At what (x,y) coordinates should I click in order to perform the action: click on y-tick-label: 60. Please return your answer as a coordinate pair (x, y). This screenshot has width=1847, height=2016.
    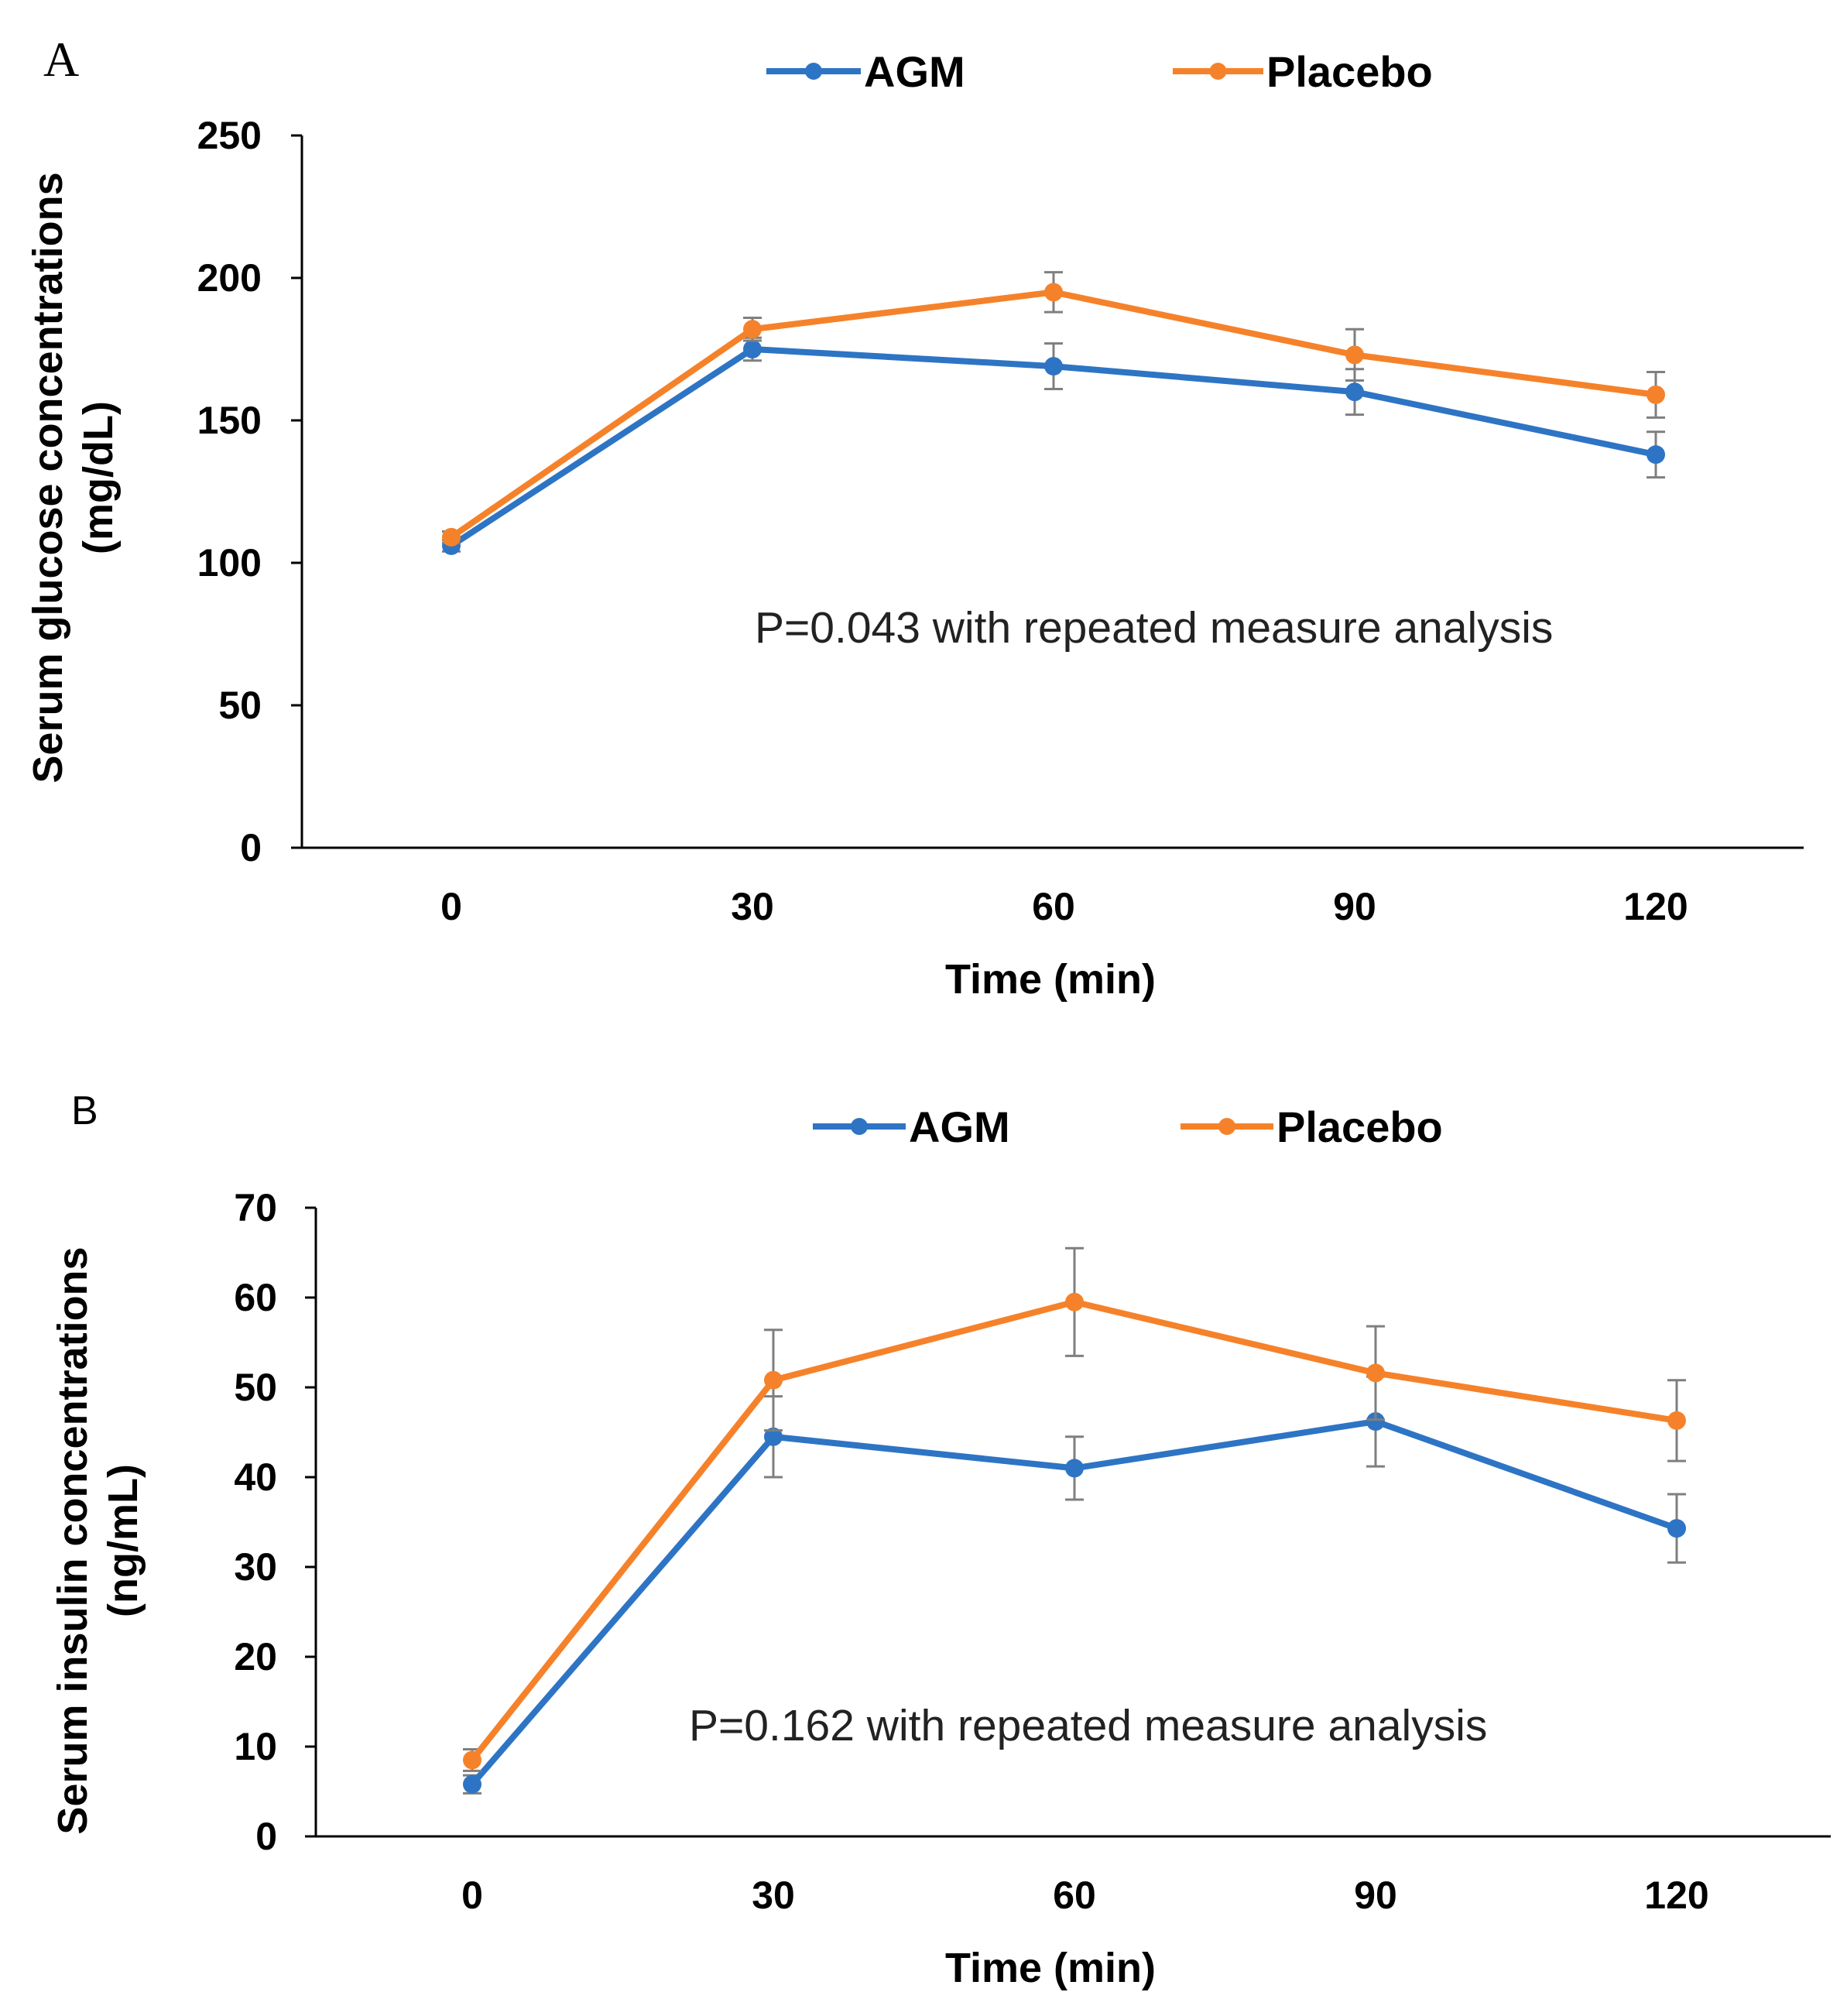
    Looking at the image, I should click on (255, 1297).